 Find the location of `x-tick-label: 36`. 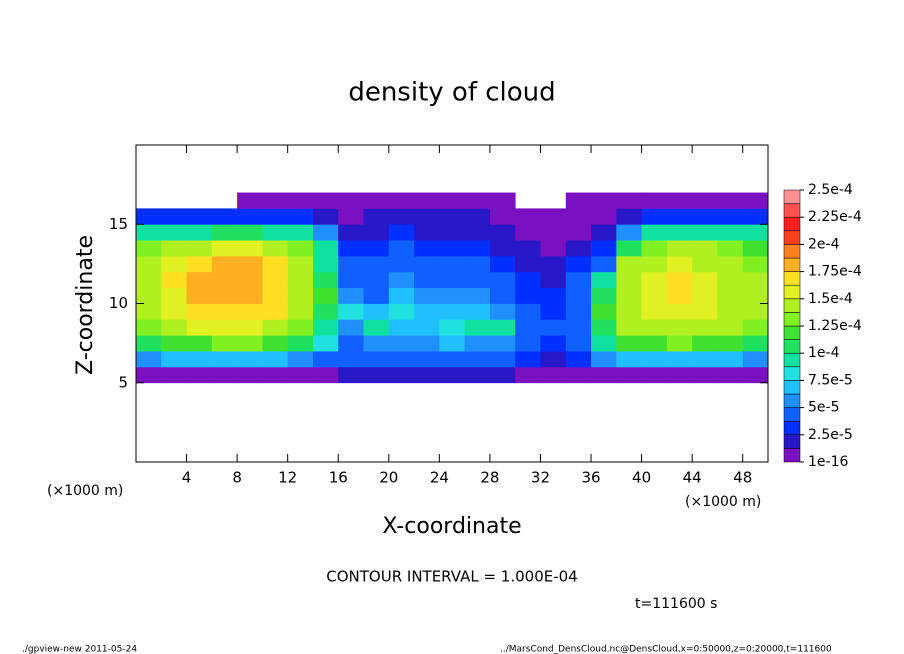

x-tick-label: 36 is located at coordinates (590, 478).